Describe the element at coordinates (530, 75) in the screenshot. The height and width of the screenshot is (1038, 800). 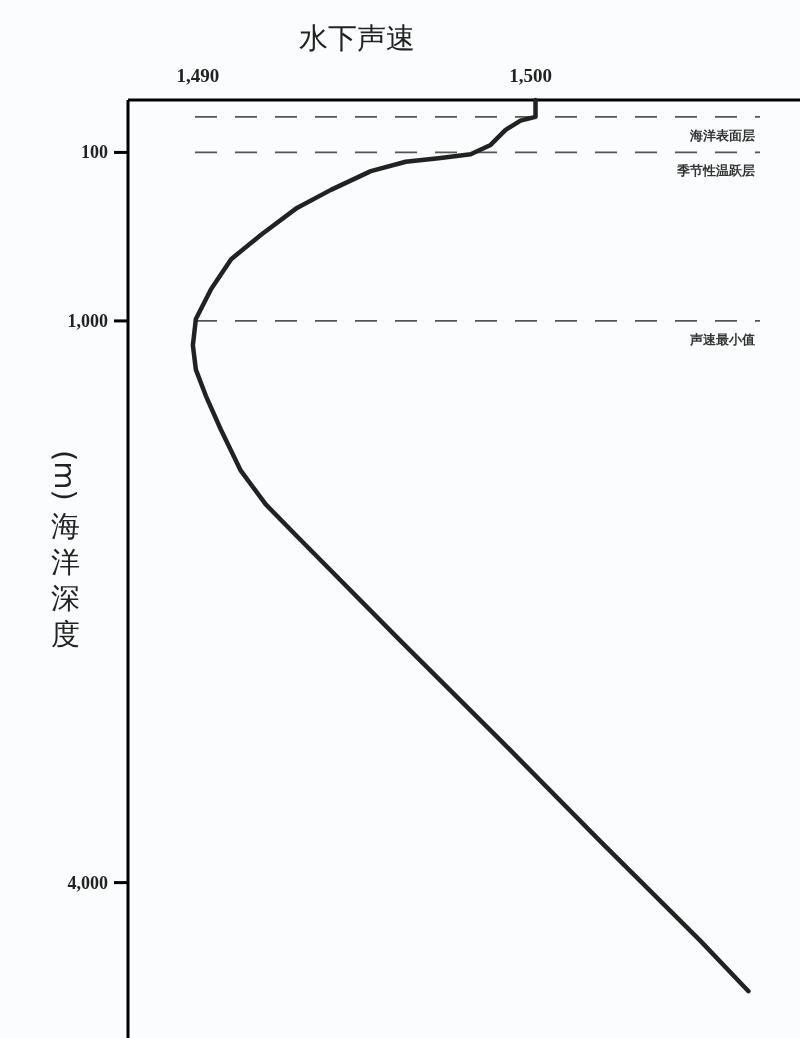
I see `x-tick-label: 1,500` at that location.